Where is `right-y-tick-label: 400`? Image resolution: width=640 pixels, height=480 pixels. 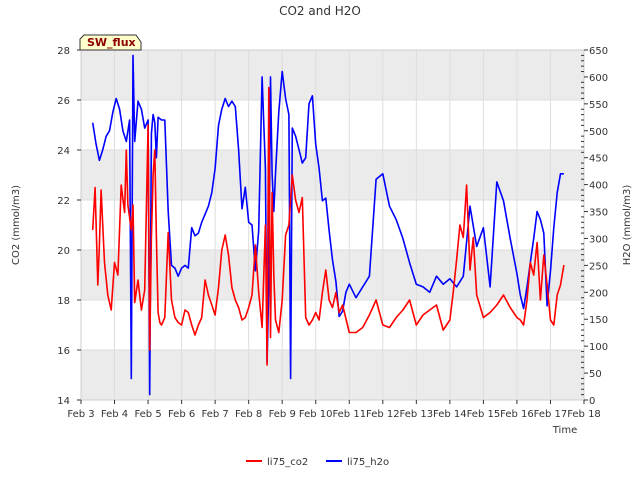 right-y-tick-label: 400 is located at coordinates (598, 186).